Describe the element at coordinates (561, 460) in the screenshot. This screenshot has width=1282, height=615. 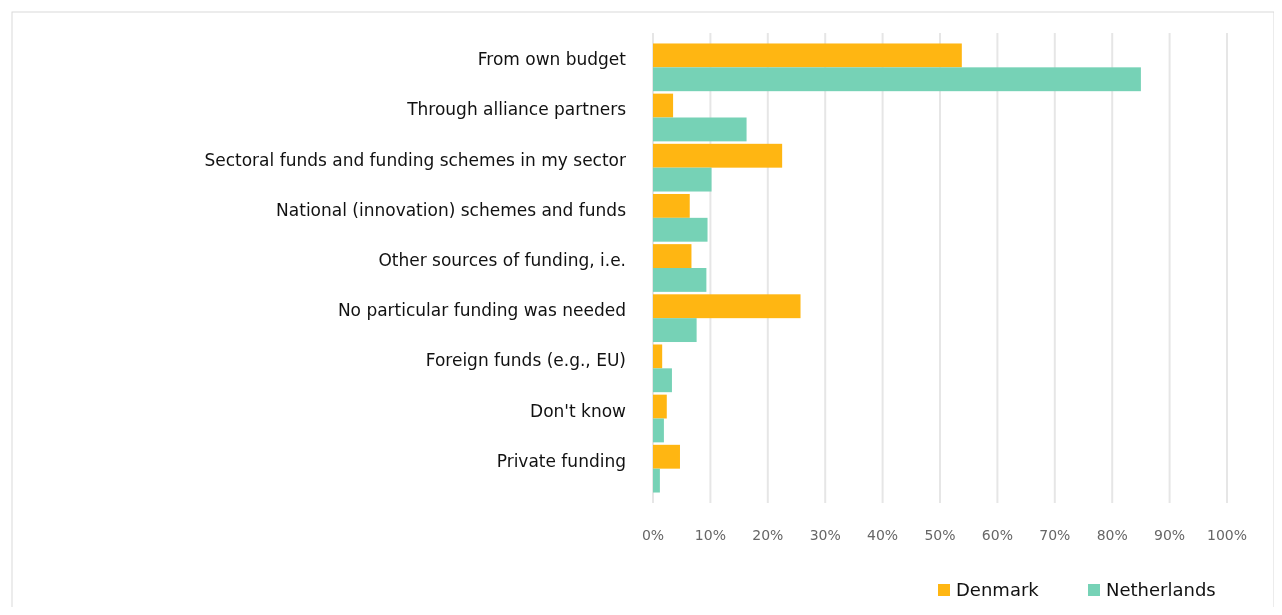
I see `y-tick-label: Private funding` at that location.